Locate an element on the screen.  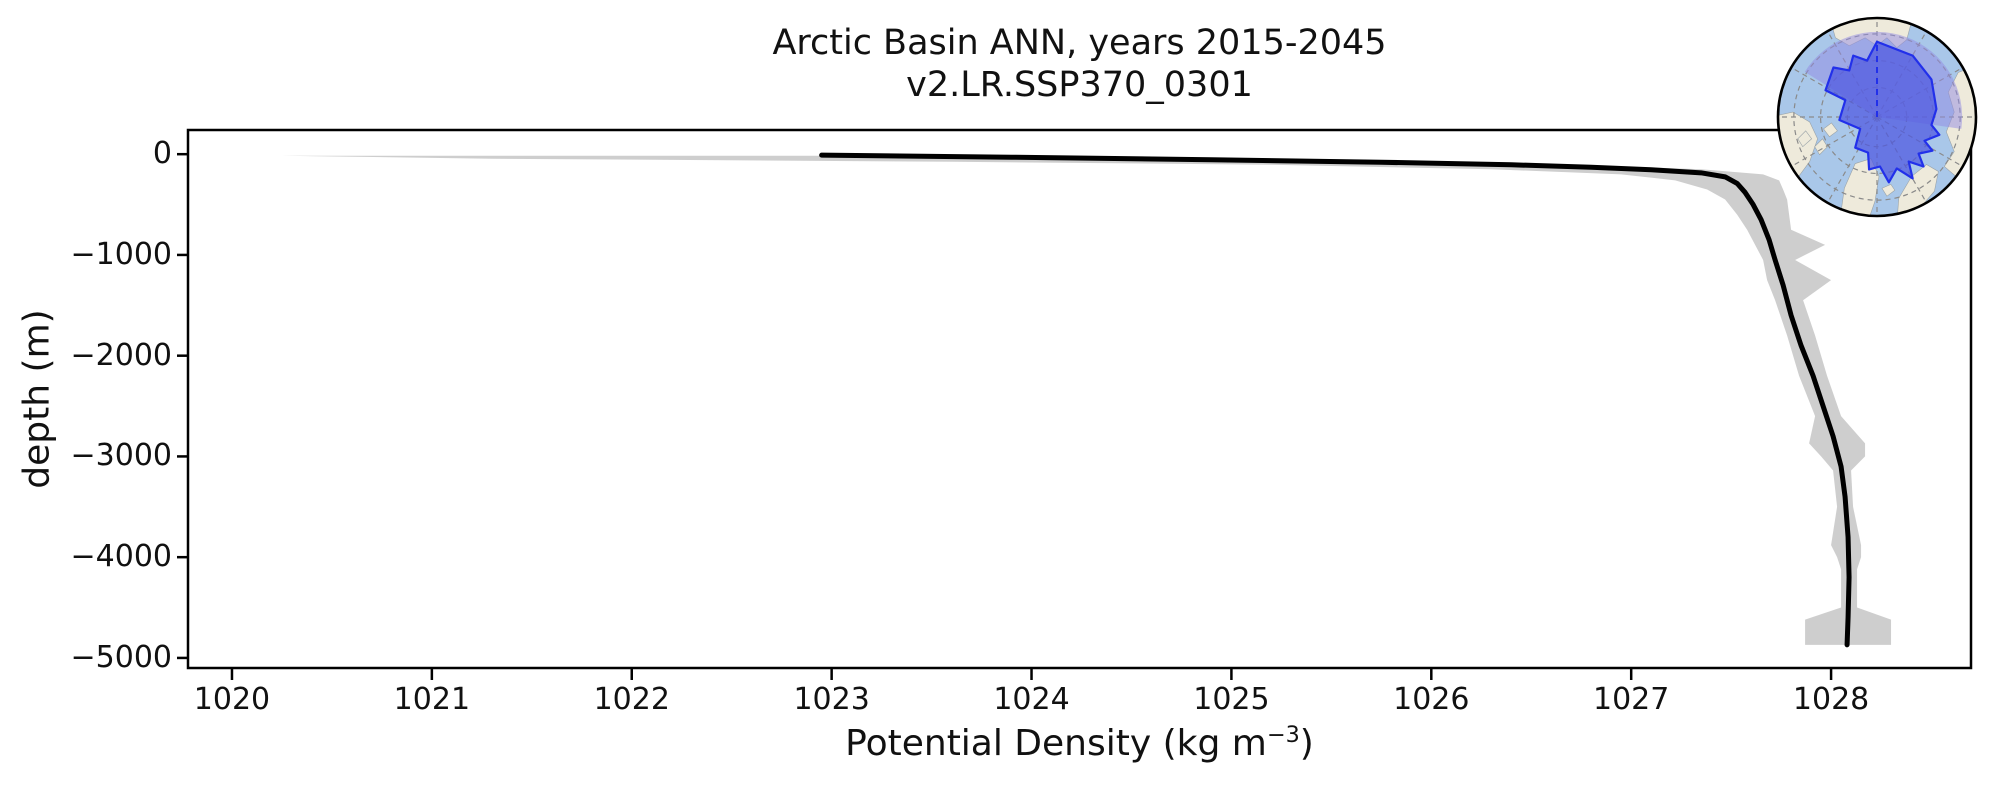
chart-title-line-2: v2.LR.SSP370_0301 is located at coordinates (1079, 85).